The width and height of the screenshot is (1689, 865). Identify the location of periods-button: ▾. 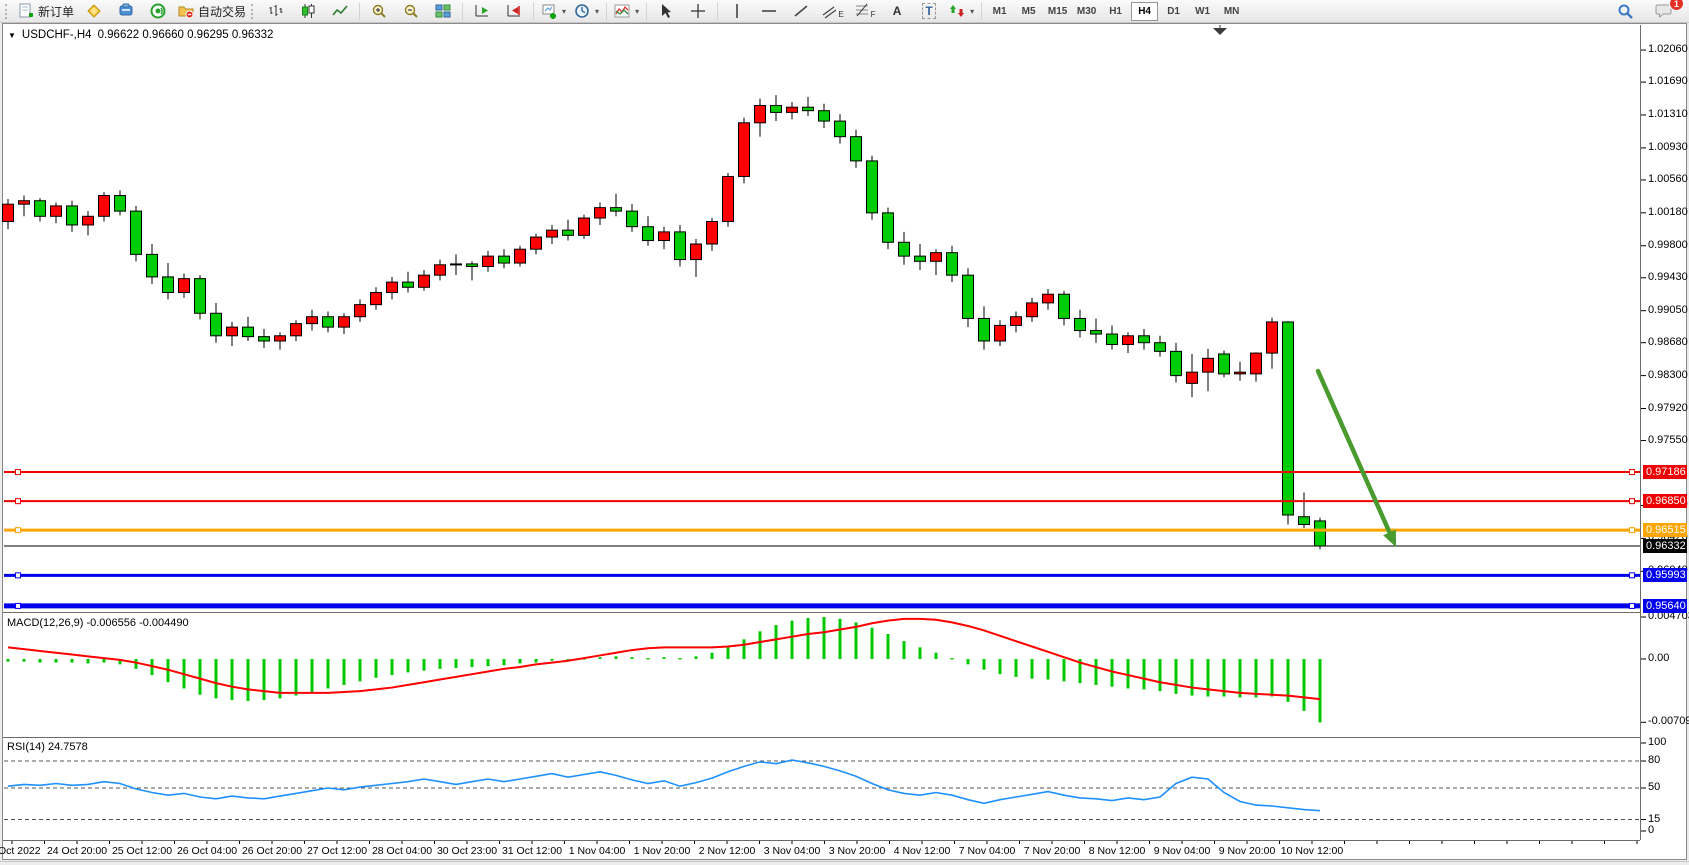
(586, 11).